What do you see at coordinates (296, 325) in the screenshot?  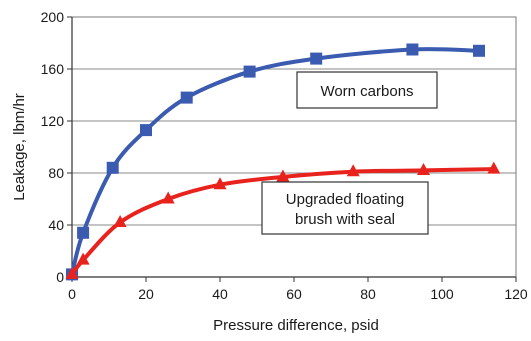 I see `x-axis-title: Pressure difference, psid` at bounding box center [296, 325].